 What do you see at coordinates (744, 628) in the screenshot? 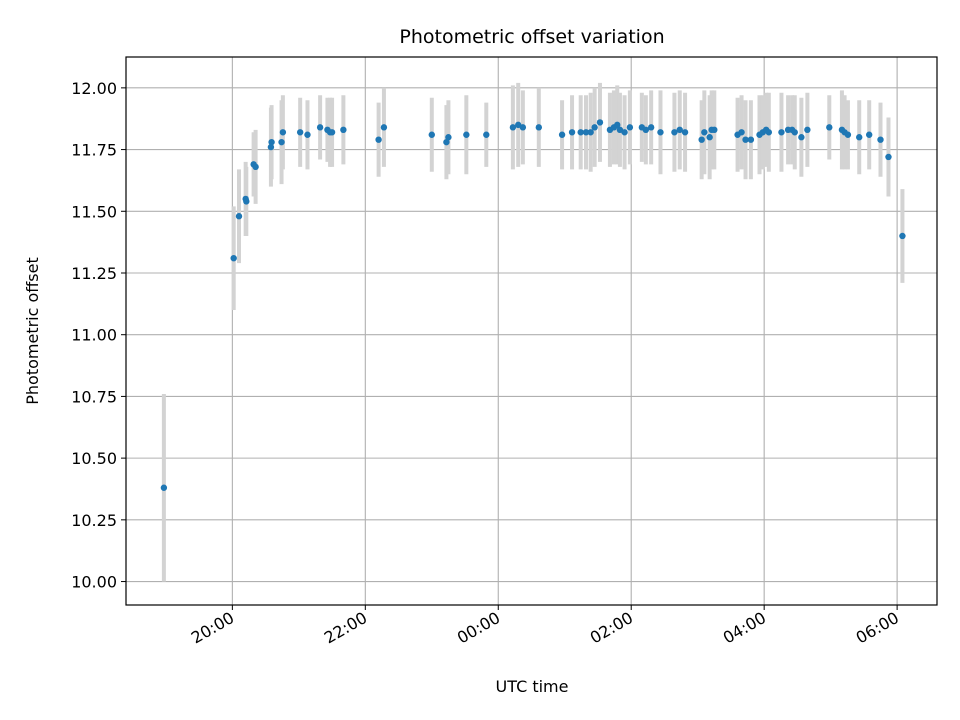
I see `x-tick-label: 04:00` at bounding box center [744, 628].